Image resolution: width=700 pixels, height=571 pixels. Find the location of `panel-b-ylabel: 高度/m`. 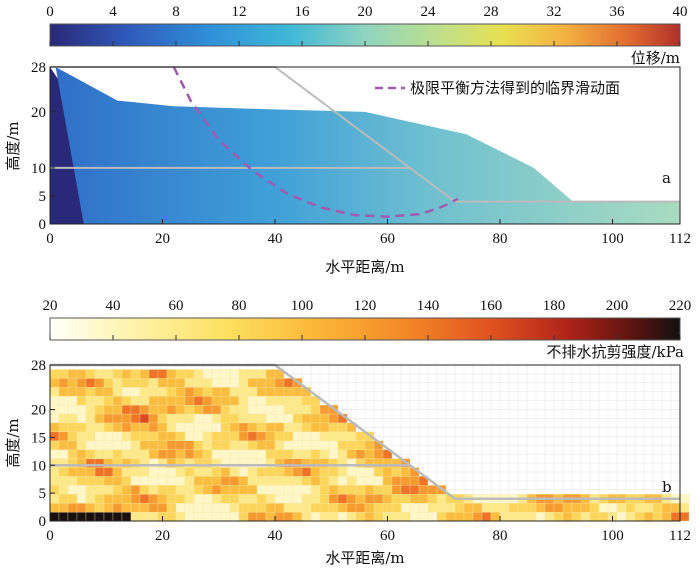

panel-b-ylabel: 高度/m is located at coordinates (13, 442).